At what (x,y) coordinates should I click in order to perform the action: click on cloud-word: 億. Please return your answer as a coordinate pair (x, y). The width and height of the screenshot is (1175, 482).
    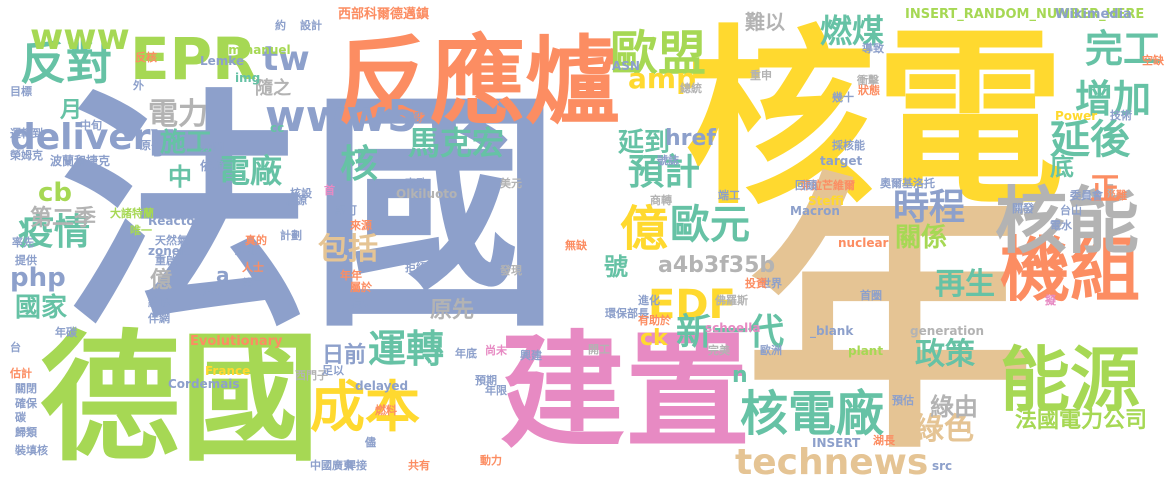
    Looking at the image, I should click on (161, 280).